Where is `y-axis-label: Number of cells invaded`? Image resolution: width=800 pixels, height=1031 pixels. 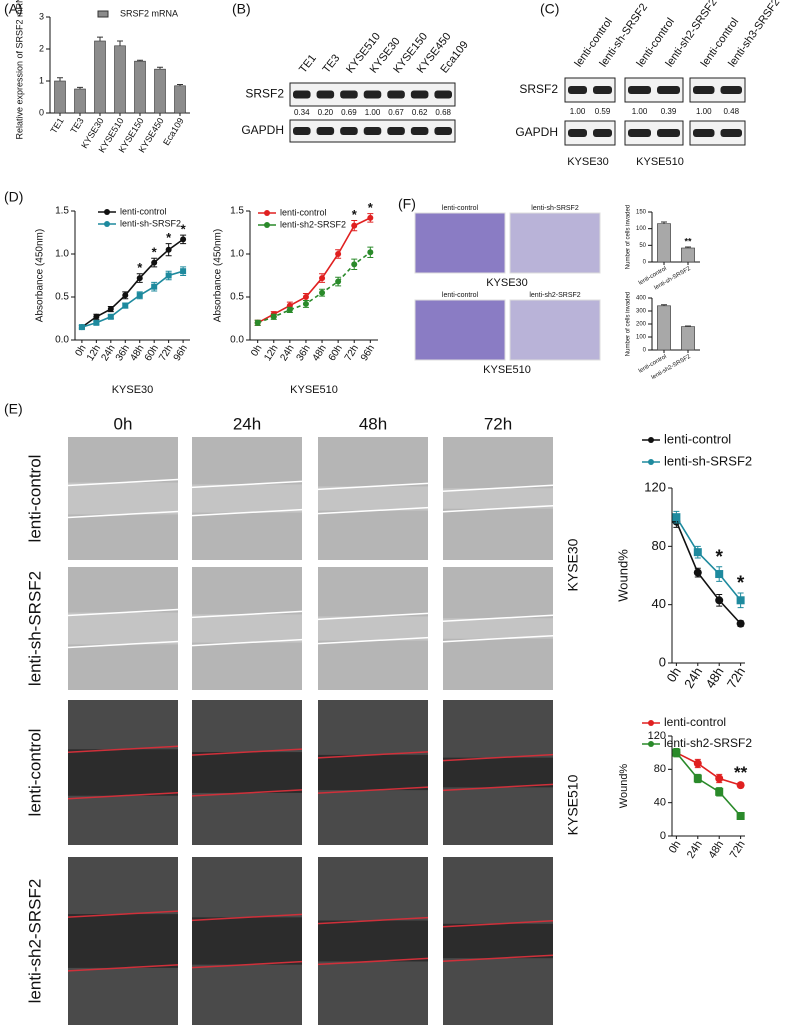
y-axis-label: Number of cells invaded is located at coordinates (629, 237).